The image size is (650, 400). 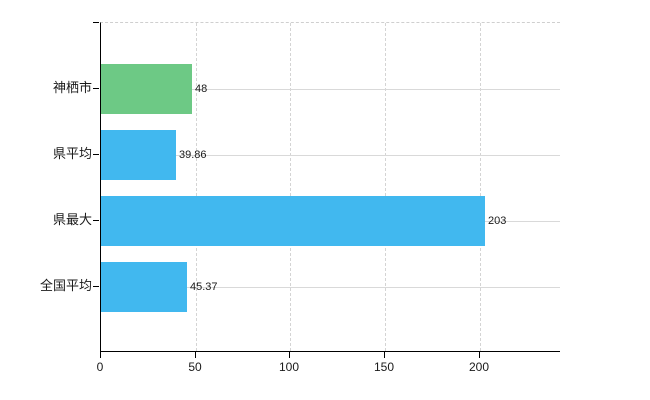 I want to click on x-tick-label: 150, so click(x=384, y=367).